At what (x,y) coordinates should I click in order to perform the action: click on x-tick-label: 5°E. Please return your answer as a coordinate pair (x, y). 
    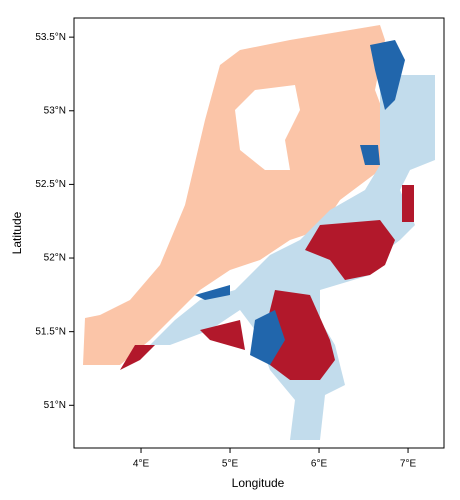
    Looking at the image, I should click on (230, 464).